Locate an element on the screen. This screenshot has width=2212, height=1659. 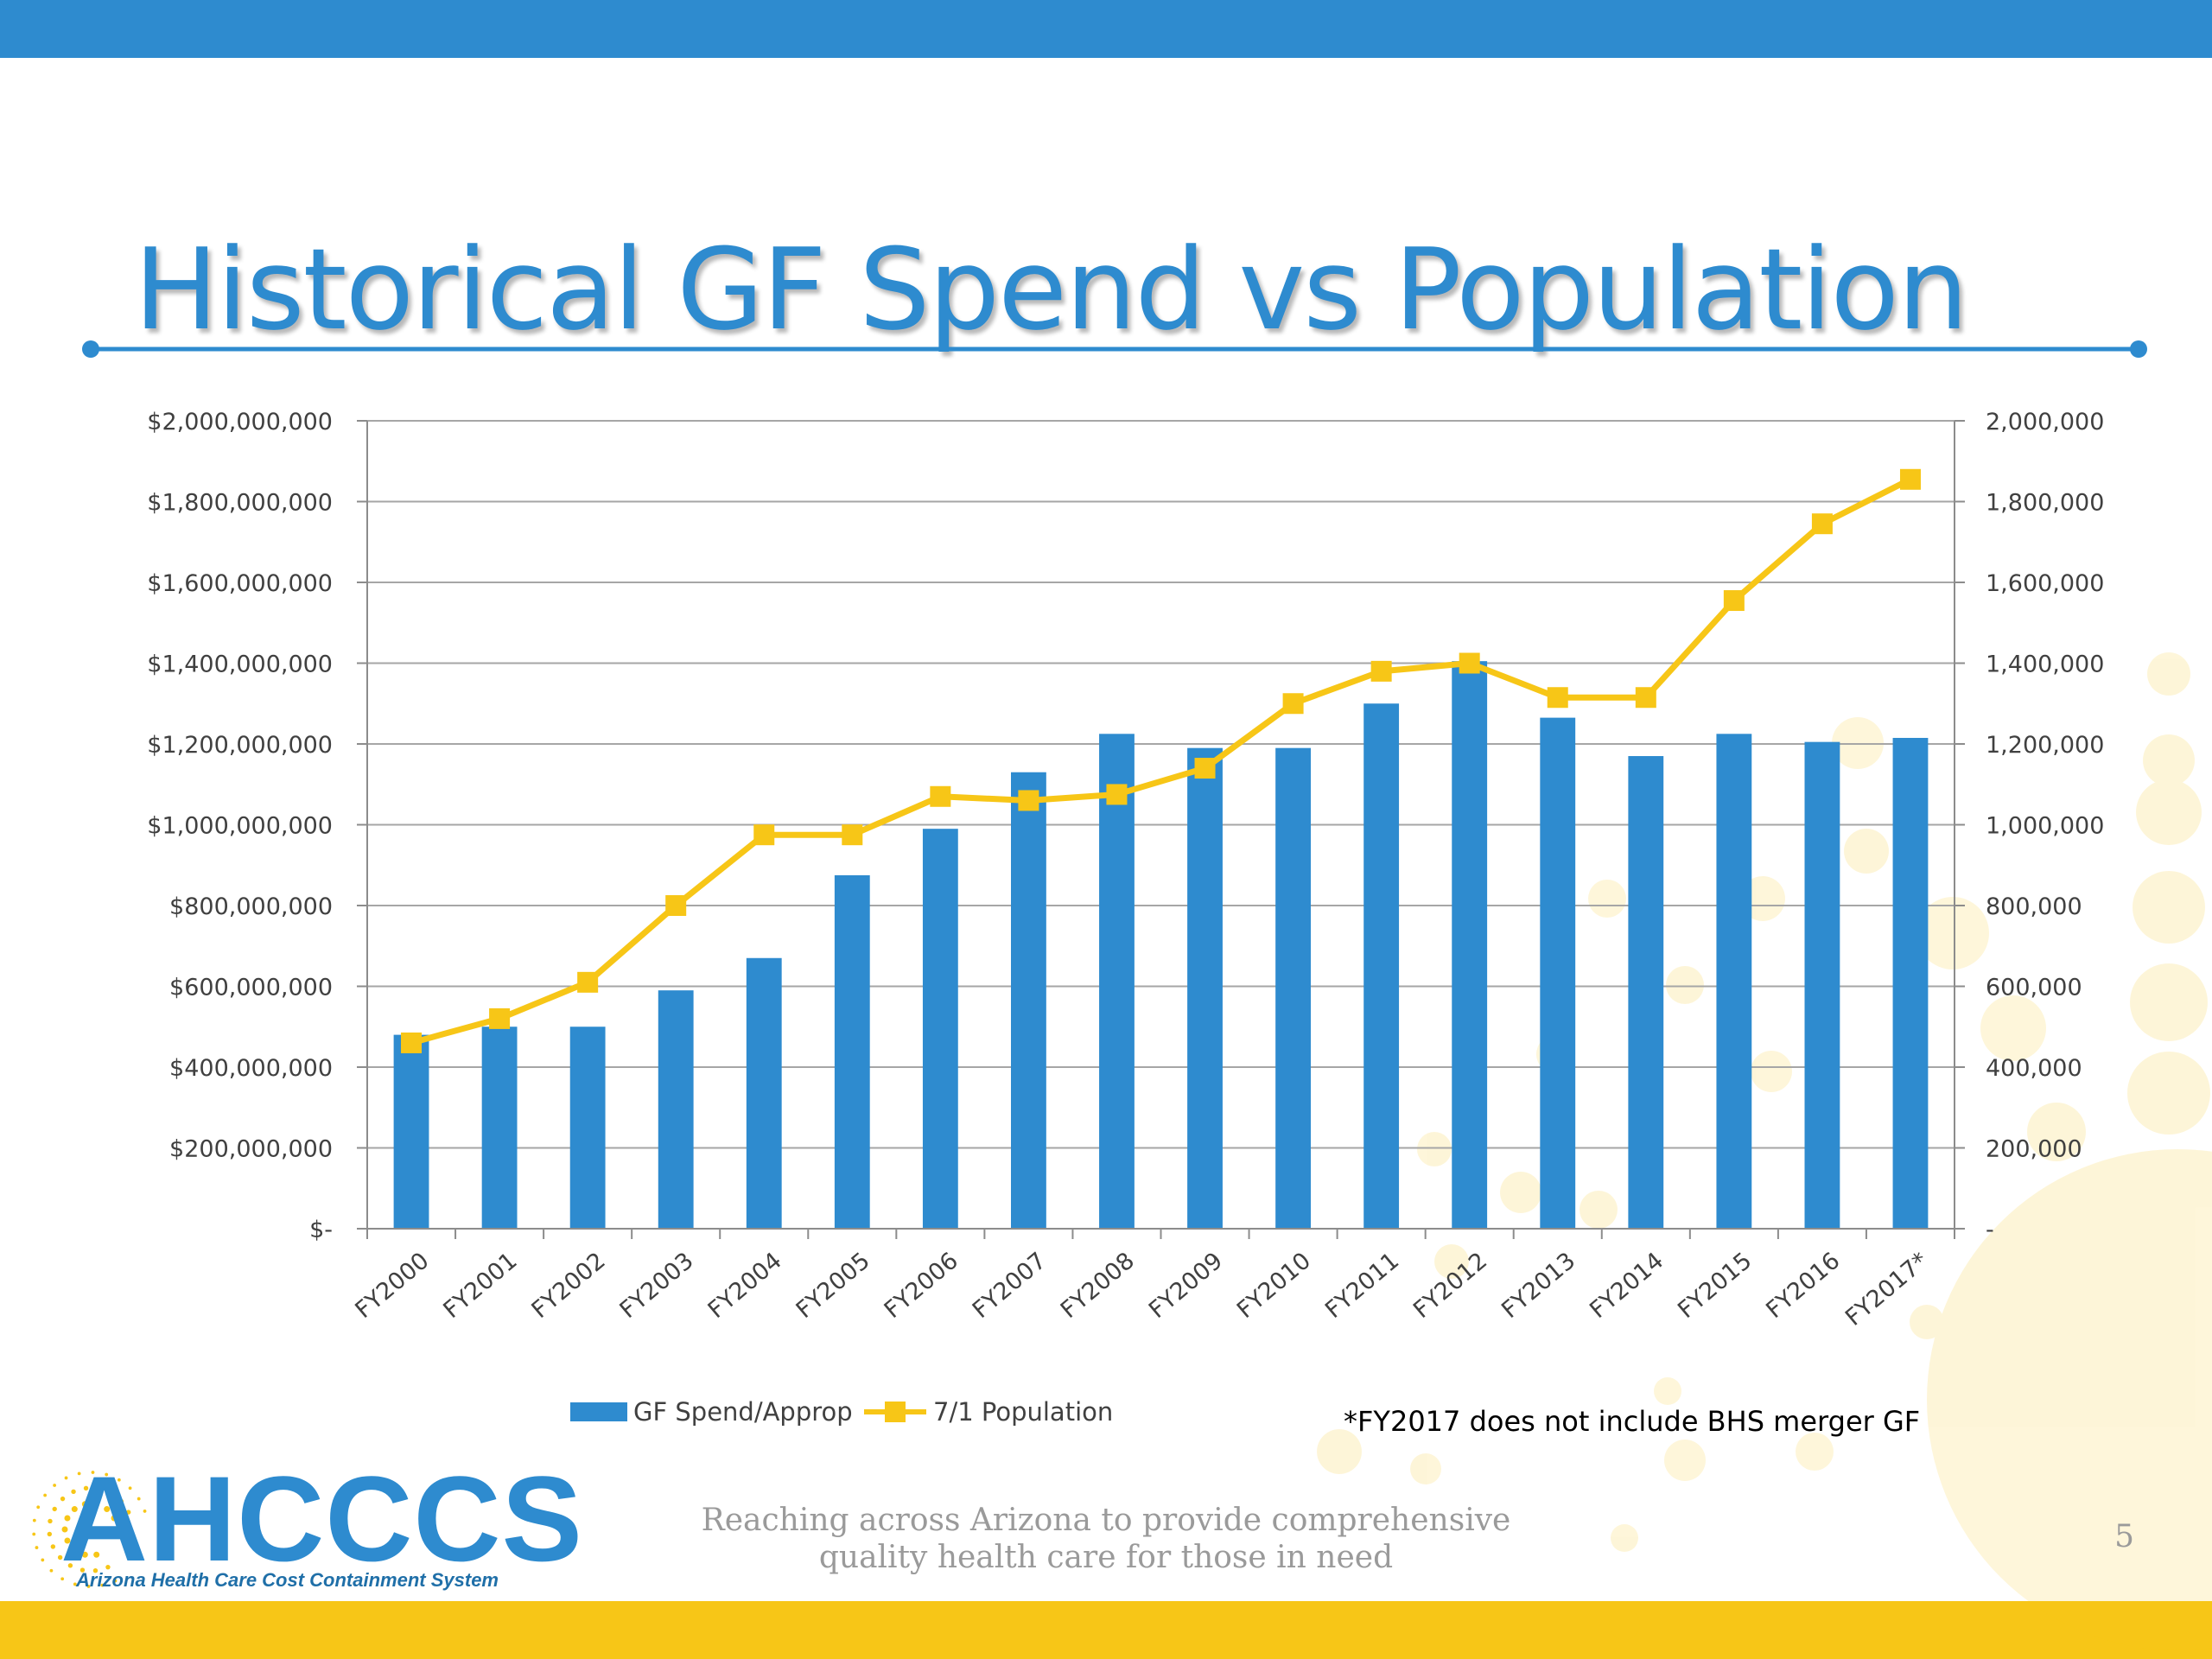
x-axis-category-label: FY2014 is located at coordinates (1627, 1286).